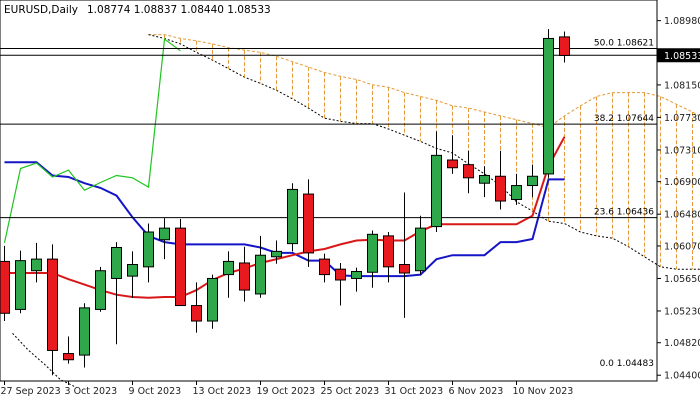 The width and height of the screenshot is (700, 404). What do you see at coordinates (155, 391) in the screenshot?
I see `time-tick-label: 9 Oct 2023` at bounding box center [155, 391].